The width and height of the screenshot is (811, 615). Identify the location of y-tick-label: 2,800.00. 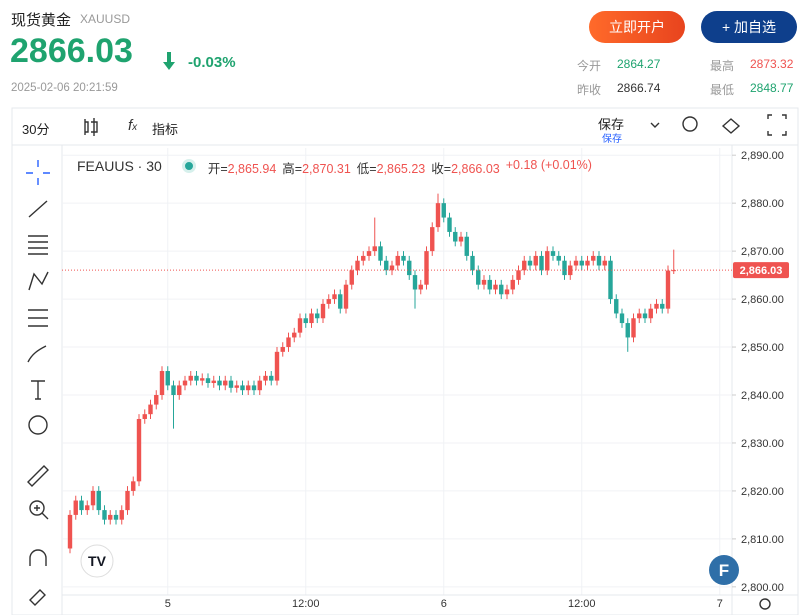
(762, 588).